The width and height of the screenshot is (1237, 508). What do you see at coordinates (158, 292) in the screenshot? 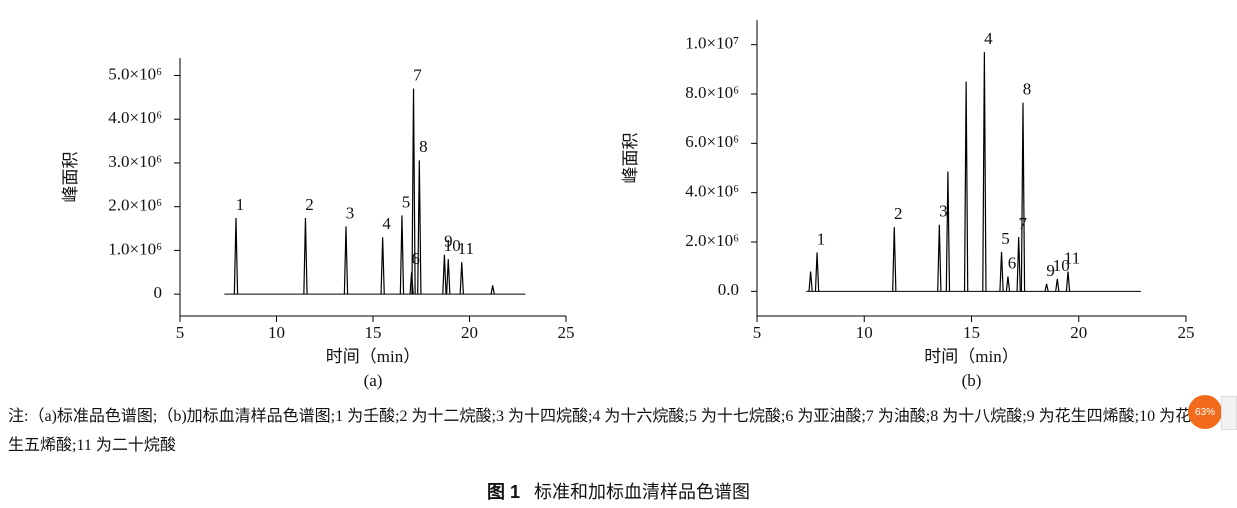
I see `y-tick-label: 0` at bounding box center [158, 292].